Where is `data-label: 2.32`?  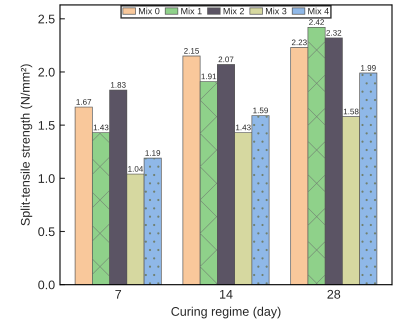
data-label: 2.32 is located at coordinates (334, 33).